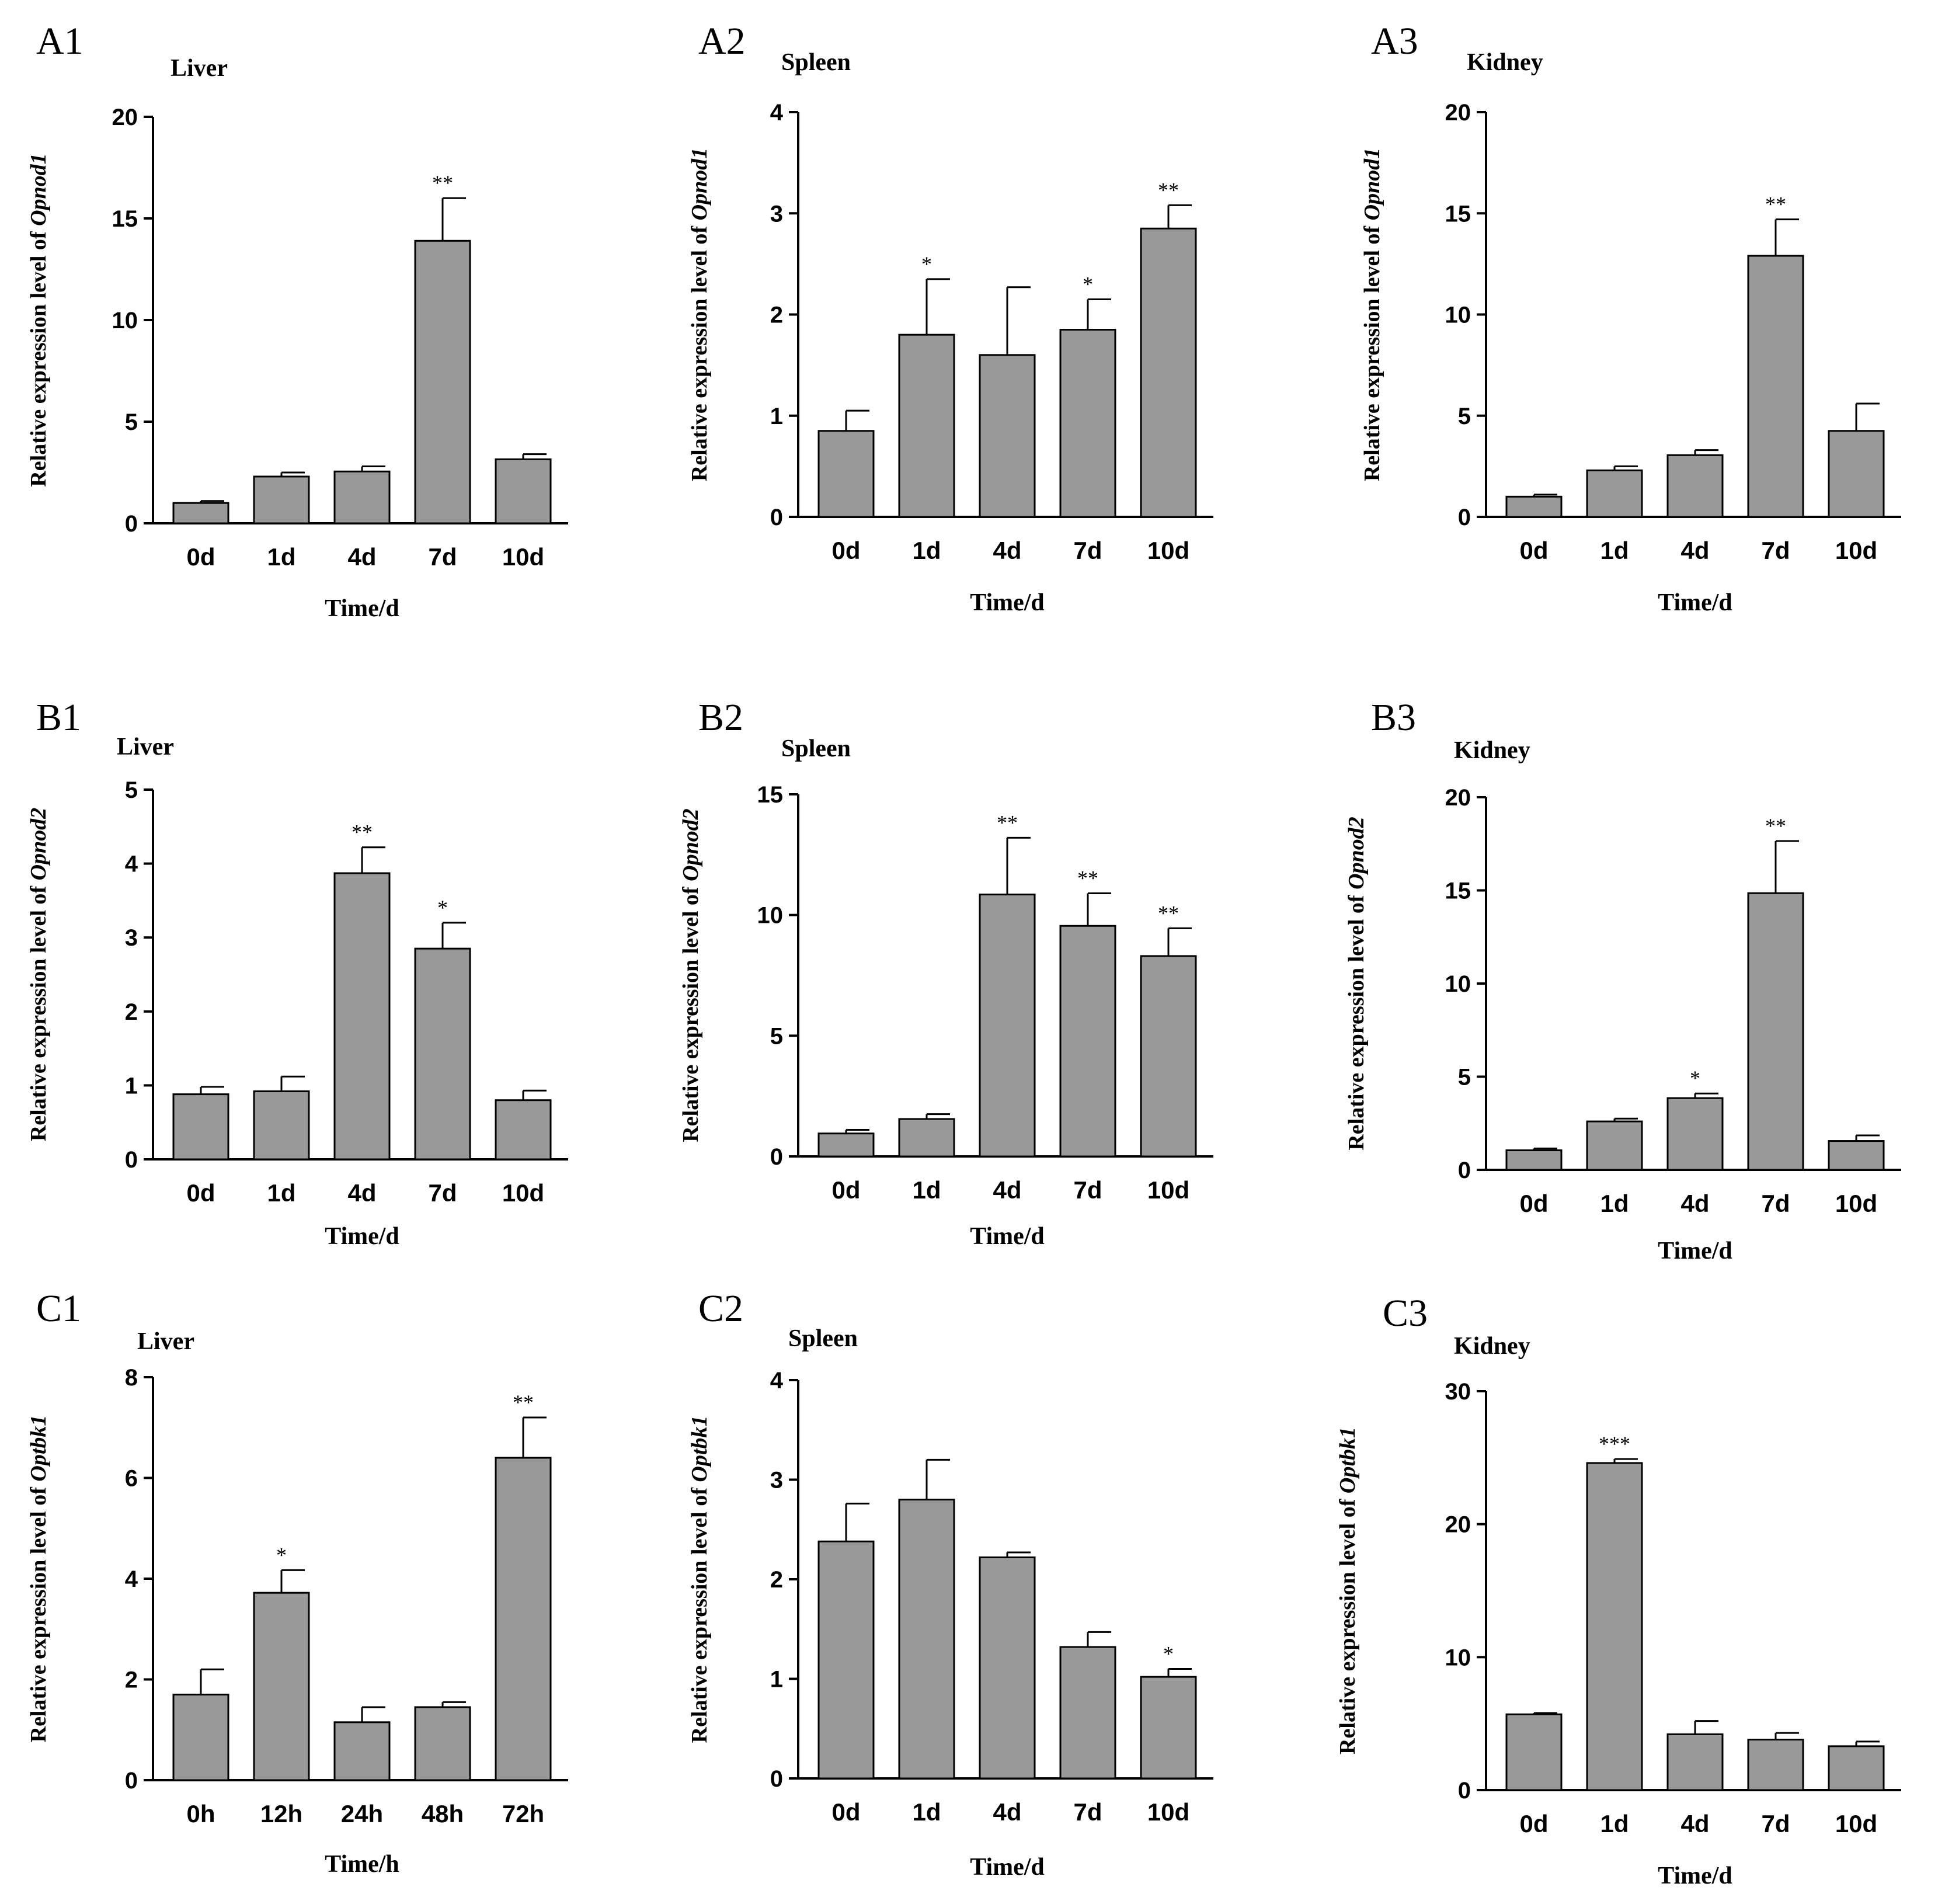 The image size is (1952, 1904). I want to click on y-axis-title: Relative expression level of Opnod2, so click(38, 974).